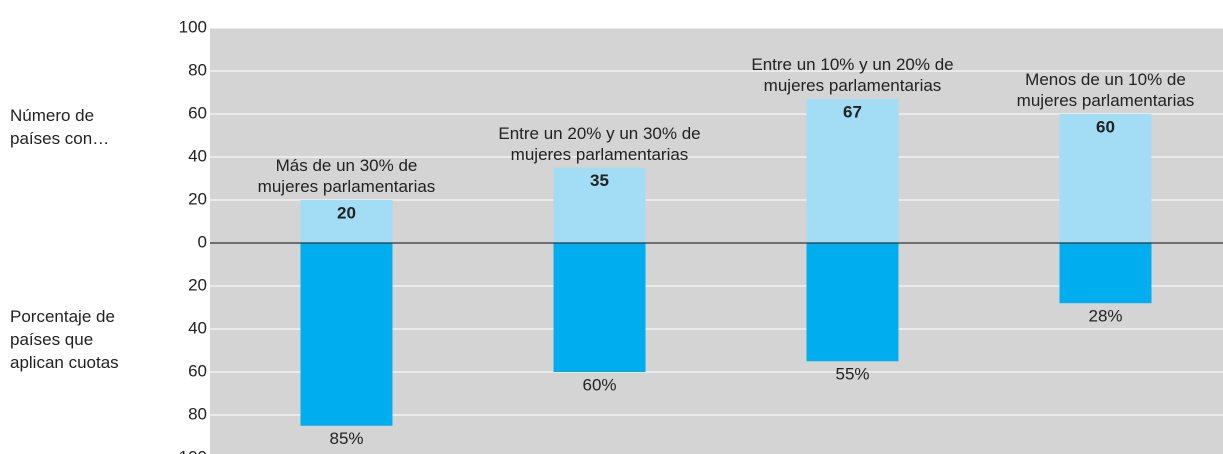 The width and height of the screenshot is (1223, 454). Describe the element at coordinates (1105, 126) in the screenshot. I see `data-label: 60` at that location.